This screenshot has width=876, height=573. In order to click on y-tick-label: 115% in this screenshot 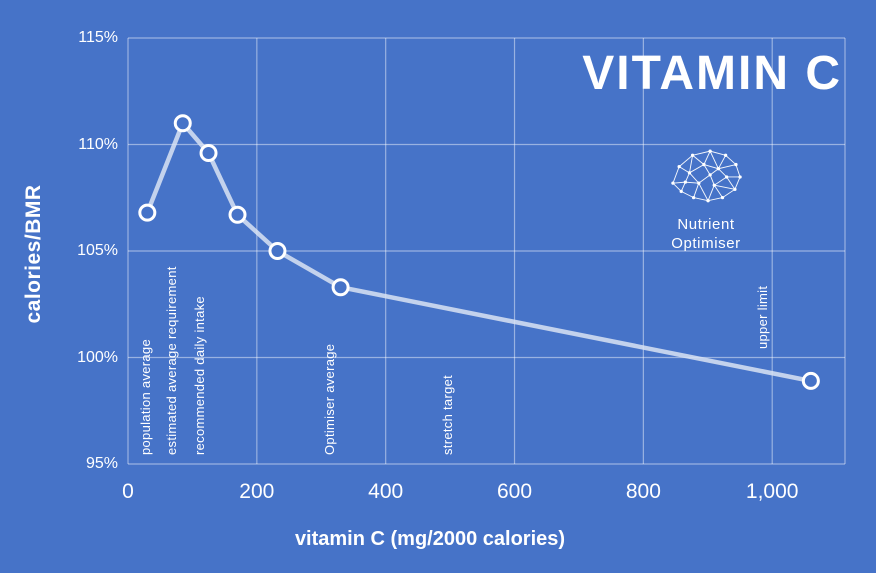, I will do `click(98, 37)`.